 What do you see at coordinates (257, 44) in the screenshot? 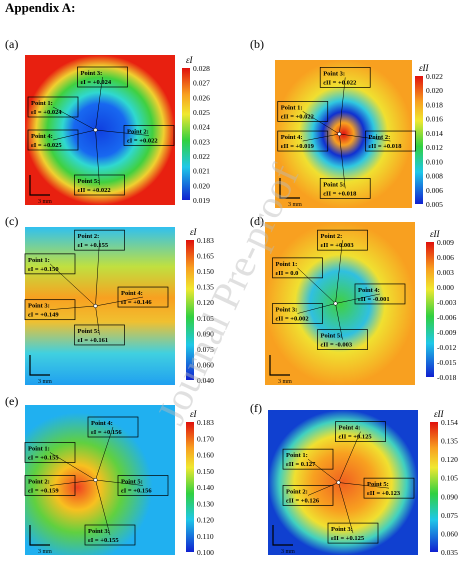
I see `panel-label: (b)` at bounding box center [257, 44].